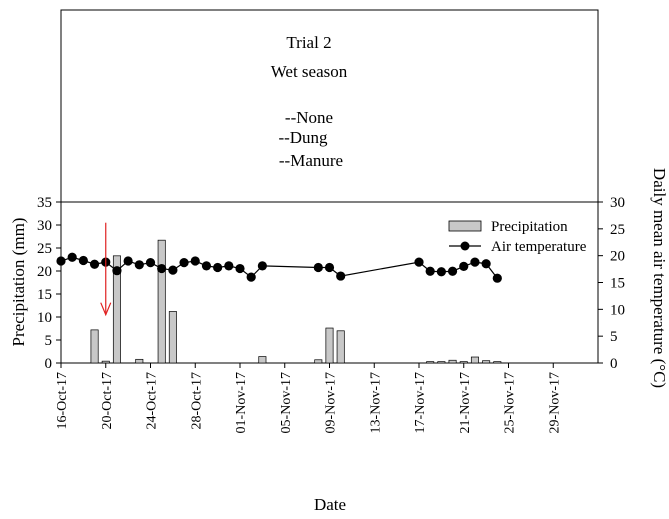  What do you see at coordinates (241, 402) in the screenshot?
I see `x-tick-label: 01-Nov-17` at bounding box center [241, 402].